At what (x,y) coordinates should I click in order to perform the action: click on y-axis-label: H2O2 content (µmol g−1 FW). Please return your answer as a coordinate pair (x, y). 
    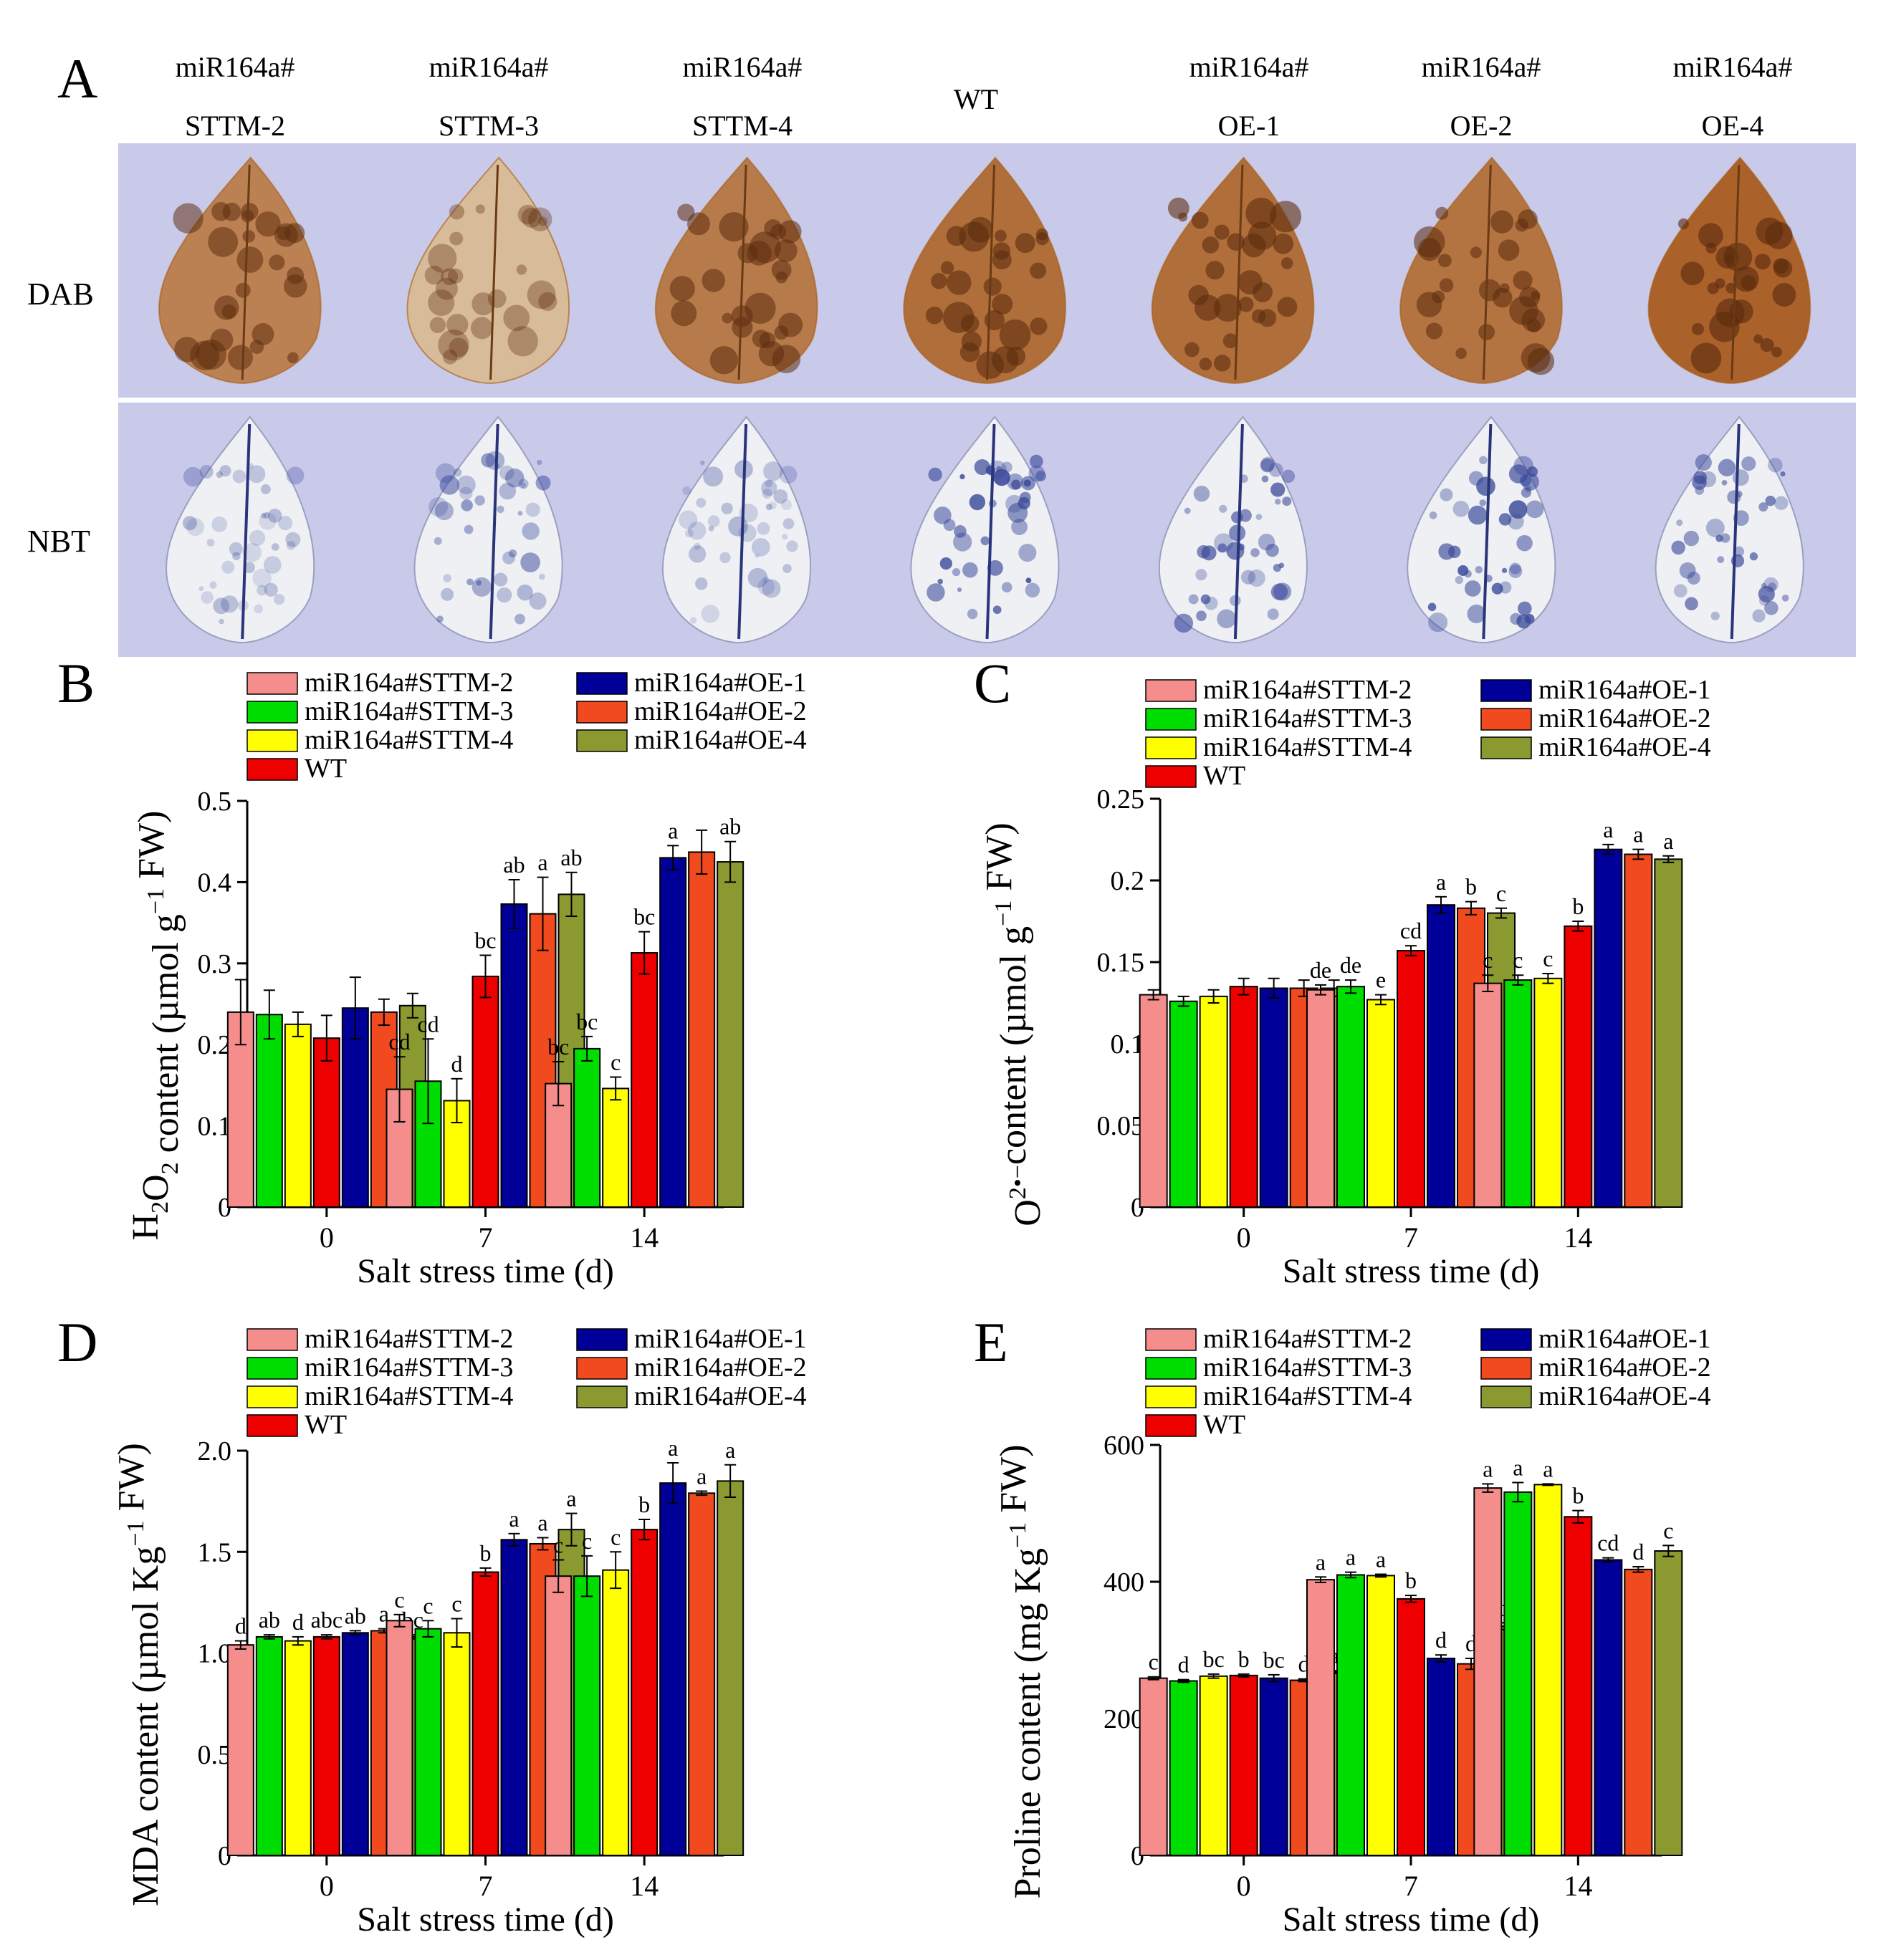
    Looking at the image, I should click on (155, 1026).